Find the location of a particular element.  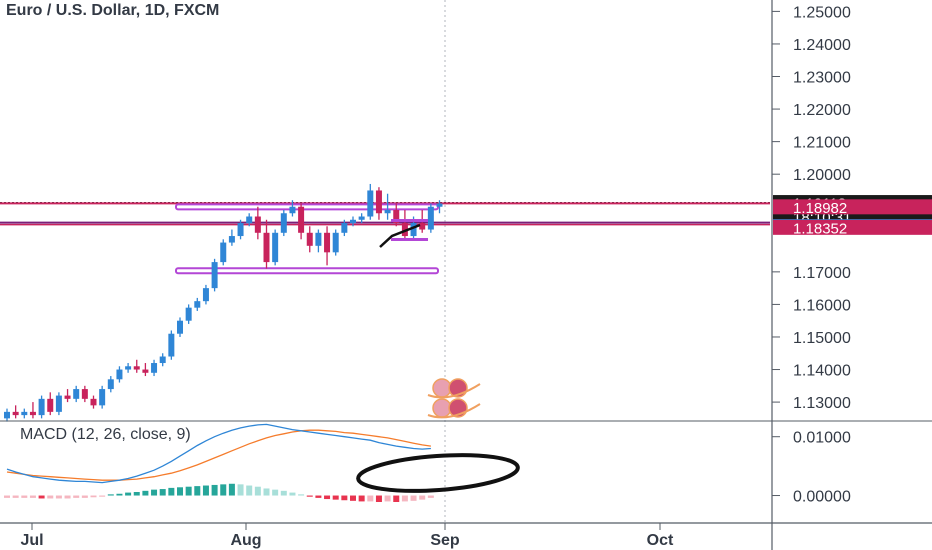

event-flag-icon is located at coordinates (454, 388).